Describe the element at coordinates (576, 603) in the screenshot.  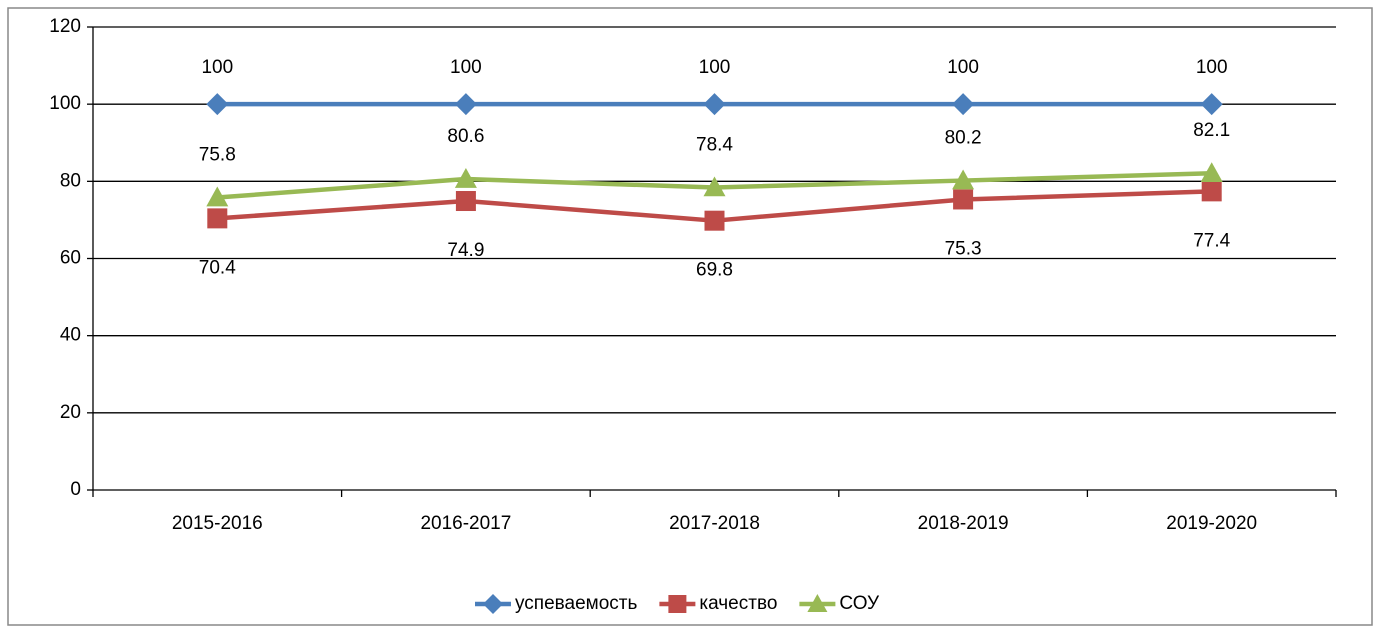
I see `legend-label: успеваемость` at that location.